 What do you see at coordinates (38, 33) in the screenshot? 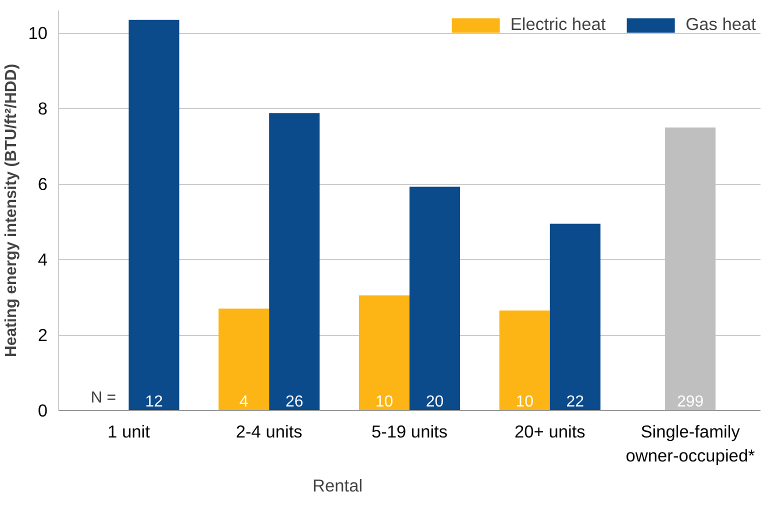
I see `y-tick-label: 10` at bounding box center [38, 33].